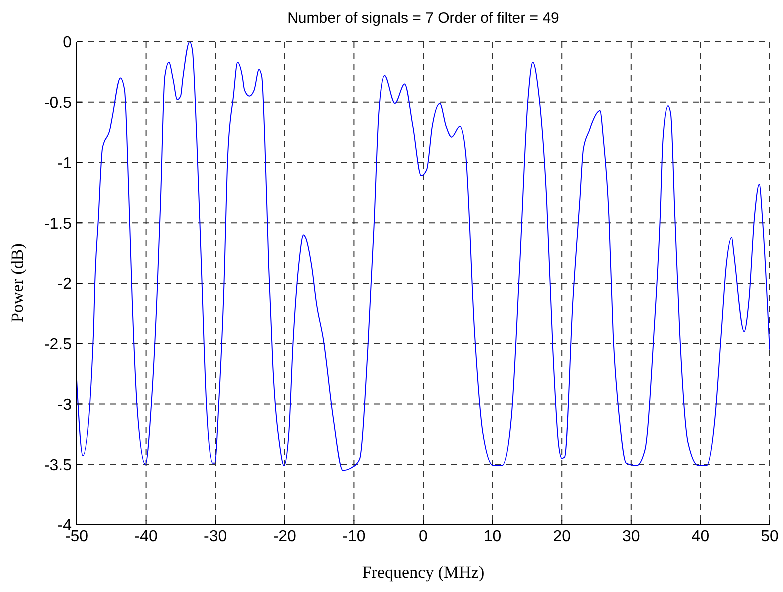 Image resolution: width=783 pixels, height=592 pixels. What do you see at coordinates (18, 283) in the screenshot?
I see `y-axis-title: Power (dB)` at bounding box center [18, 283].